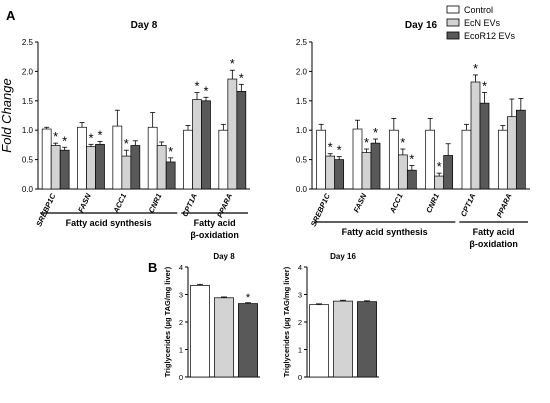 This screenshot has width=550, height=403. What do you see at coordinates (490, 36) in the screenshot?
I see `legend-label-ecor12: EcoR12 EVs` at bounding box center [490, 36].